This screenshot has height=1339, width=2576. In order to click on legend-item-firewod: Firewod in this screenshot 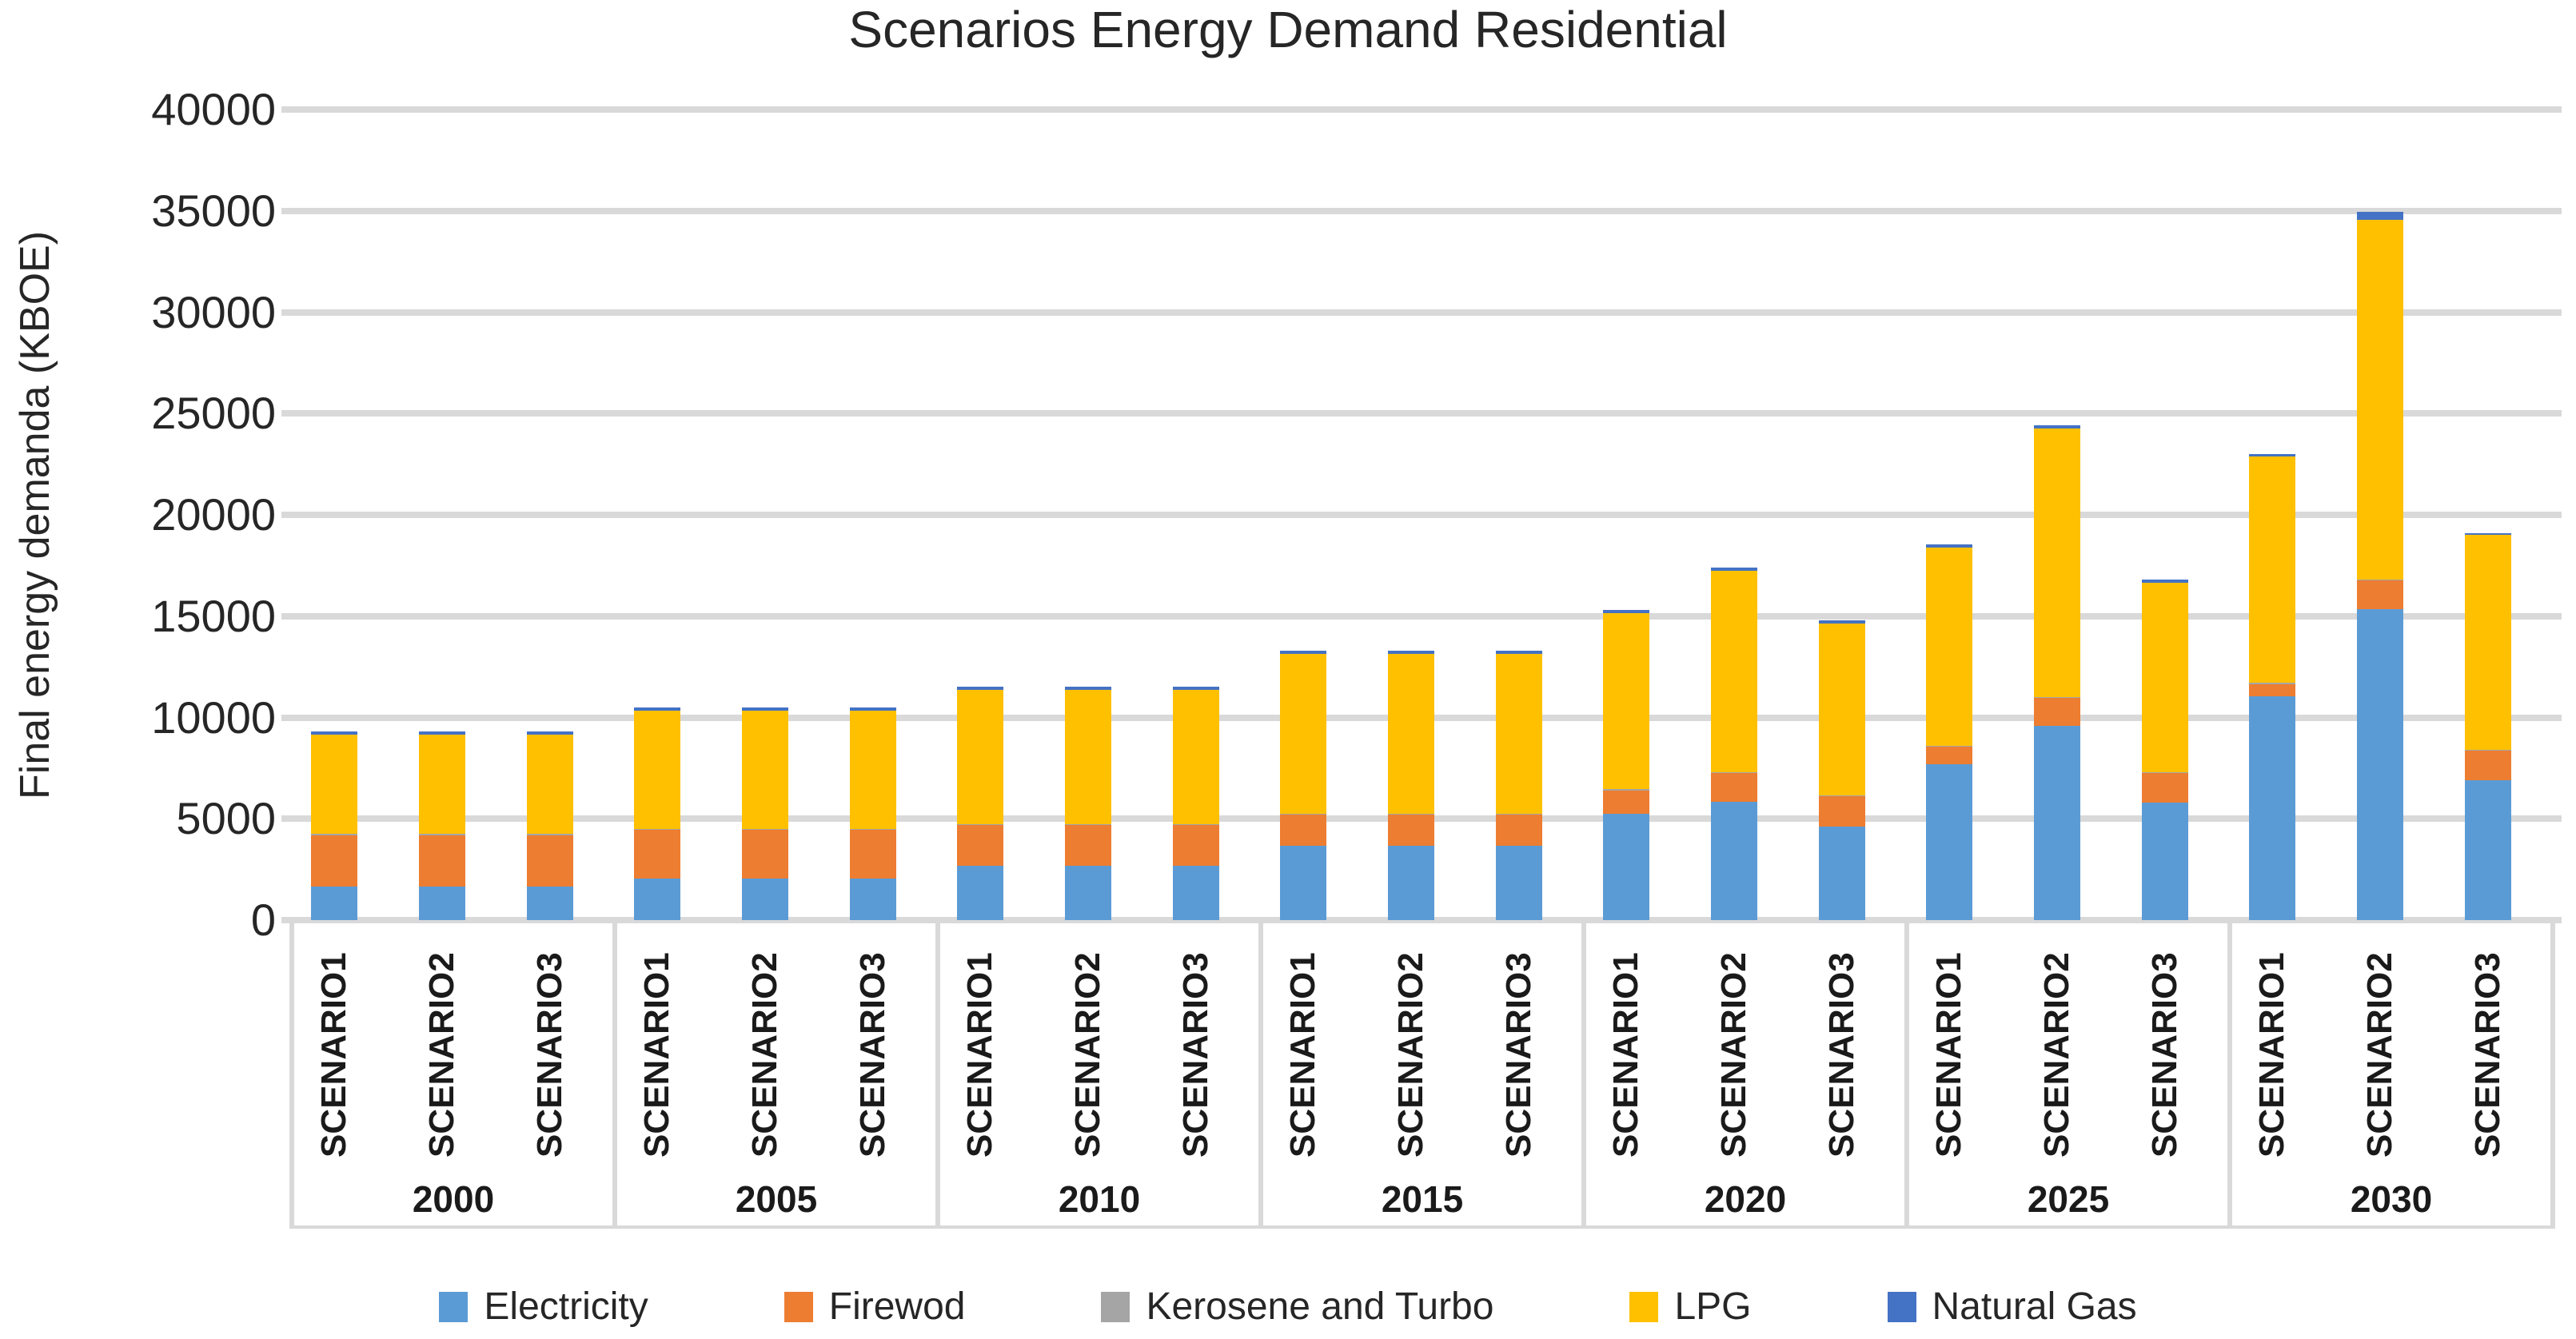, I will do `click(875, 1307)`.